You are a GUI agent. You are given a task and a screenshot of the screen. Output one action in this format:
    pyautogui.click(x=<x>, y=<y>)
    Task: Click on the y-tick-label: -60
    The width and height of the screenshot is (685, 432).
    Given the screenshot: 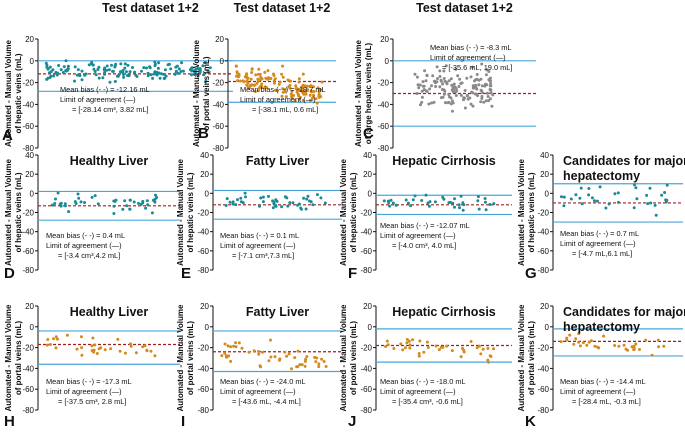 What is the action you would take?
    pyautogui.click(x=28, y=389)
    